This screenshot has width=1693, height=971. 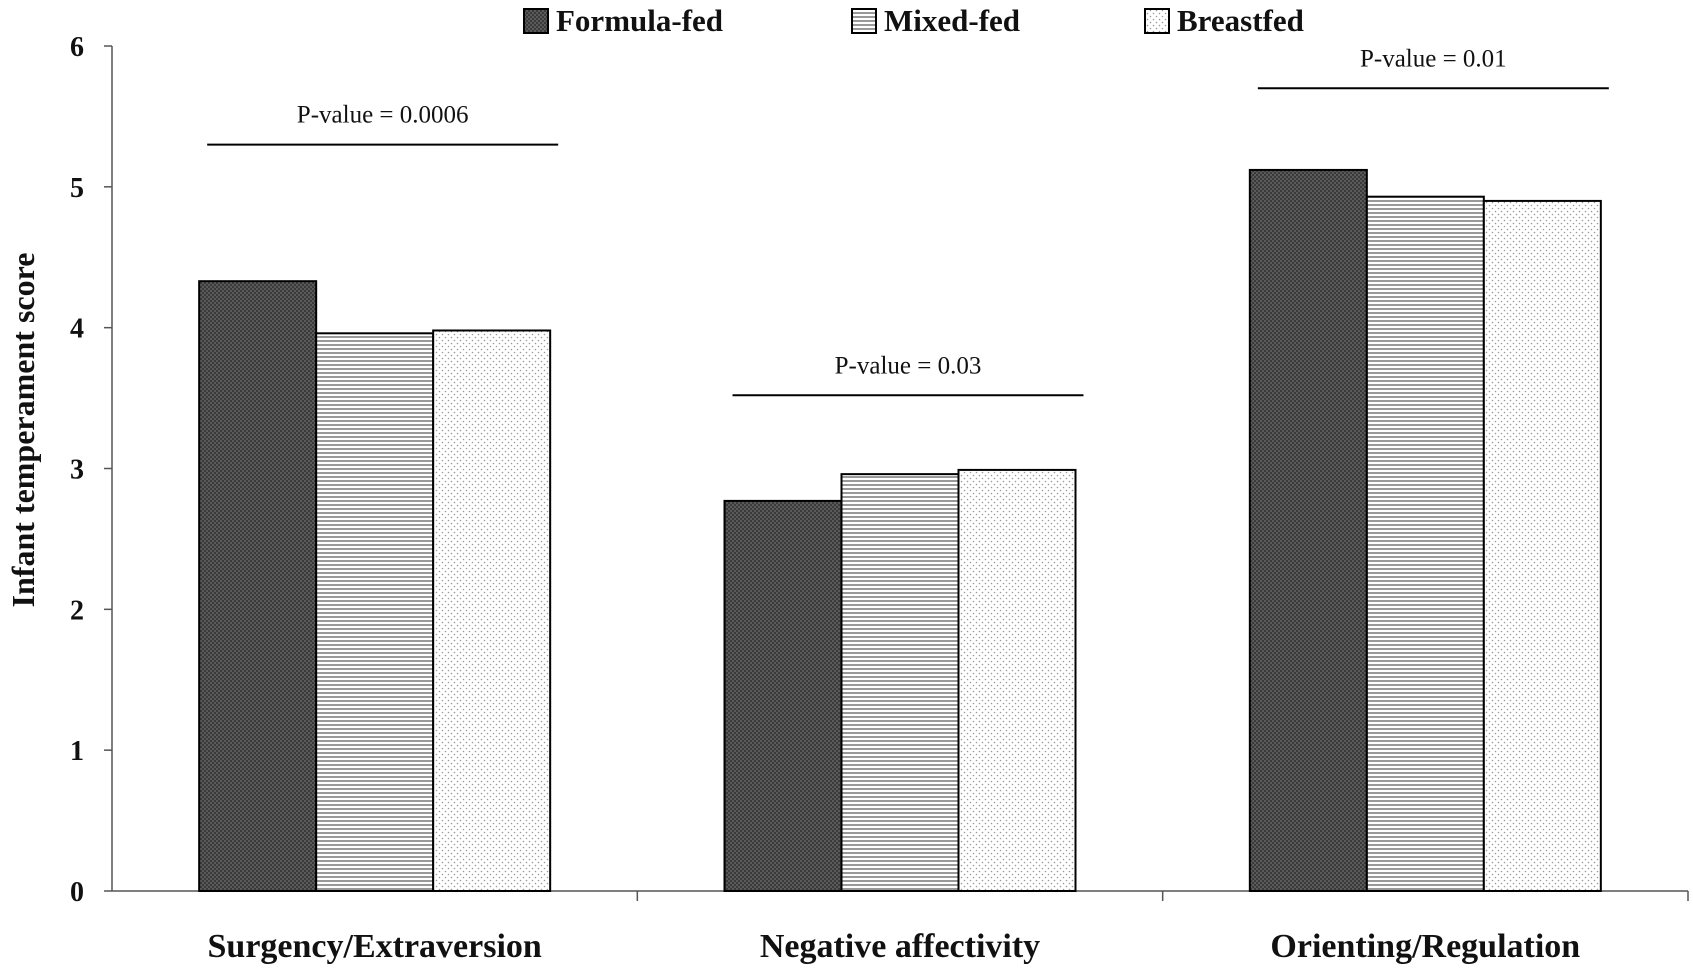 I want to click on p-value-label-2: P-value = 0.01, so click(x=1433, y=58).